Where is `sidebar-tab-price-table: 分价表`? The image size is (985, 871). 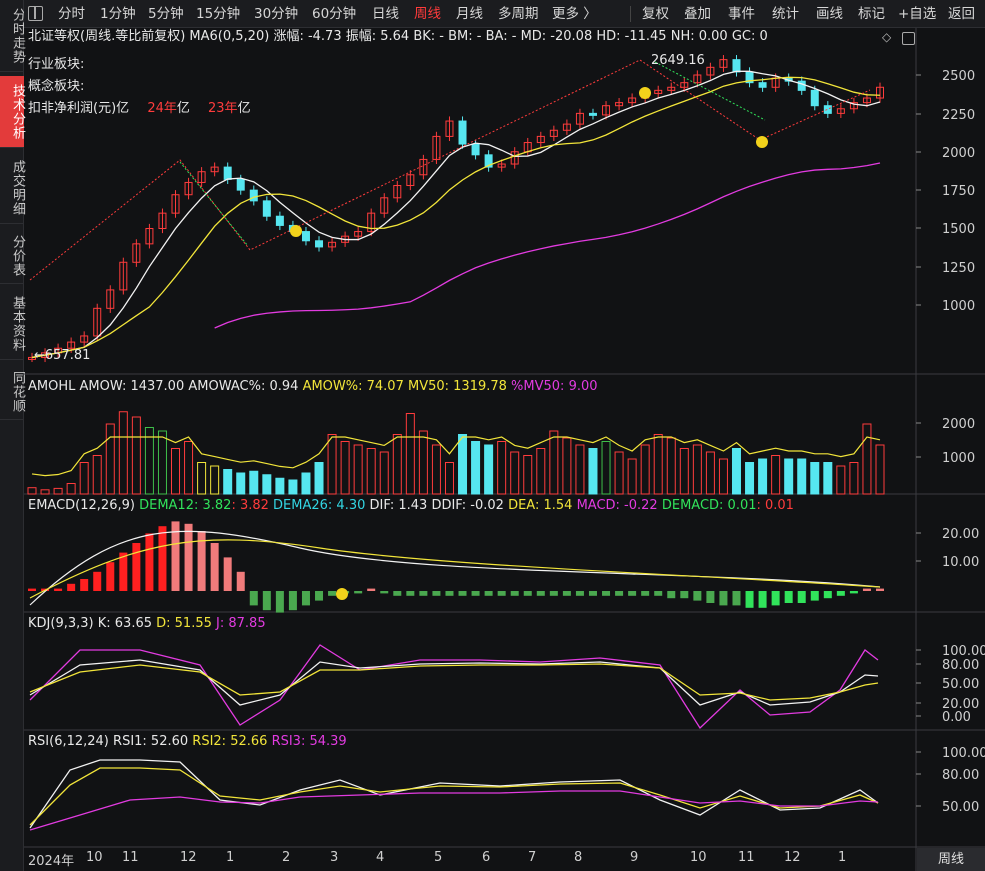 sidebar-tab-price-table: 分价表 is located at coordinates (12, 256).